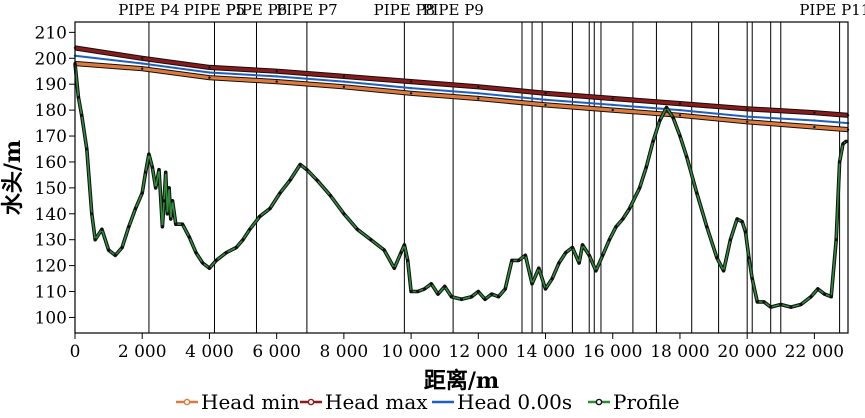 This screenshot has height=418, width=865. Describe the element at coordinates (51, 137) in the screenshot. I see `y-tick-label: 170` at that location.